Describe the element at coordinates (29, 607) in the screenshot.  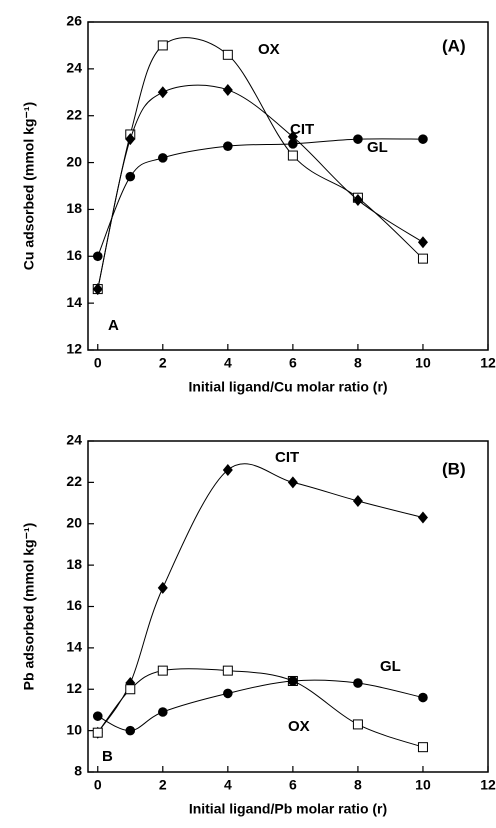
I see `y-axis-label: Pb adsorbed (mmol kg⁻¹)` at that location.